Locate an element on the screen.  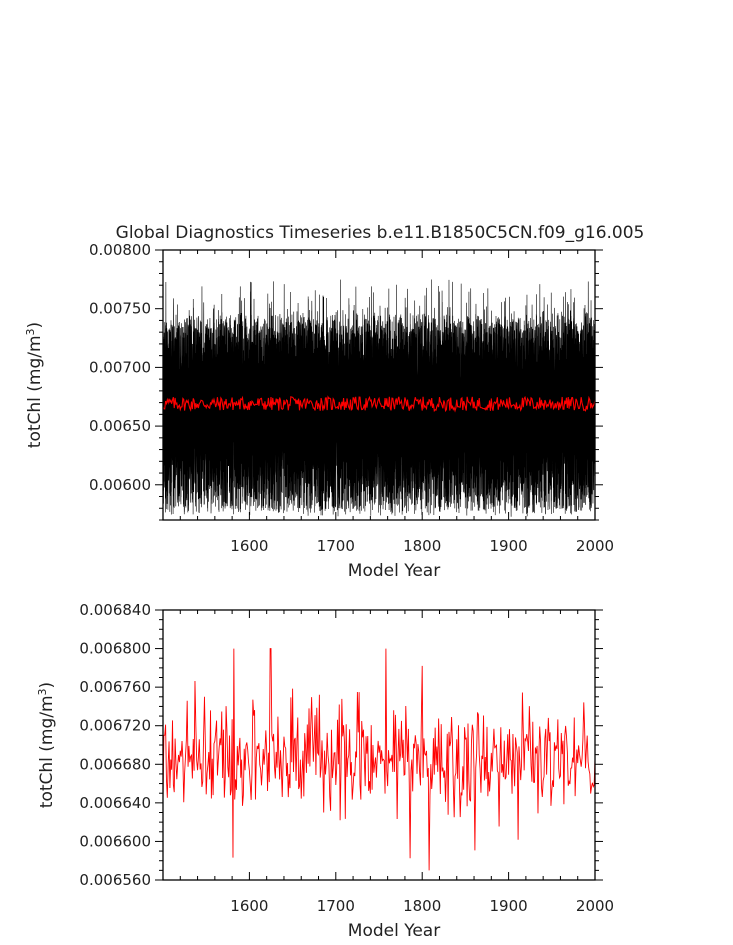
y-tick-label: 0.006800 is located at coordinates (115, 649).